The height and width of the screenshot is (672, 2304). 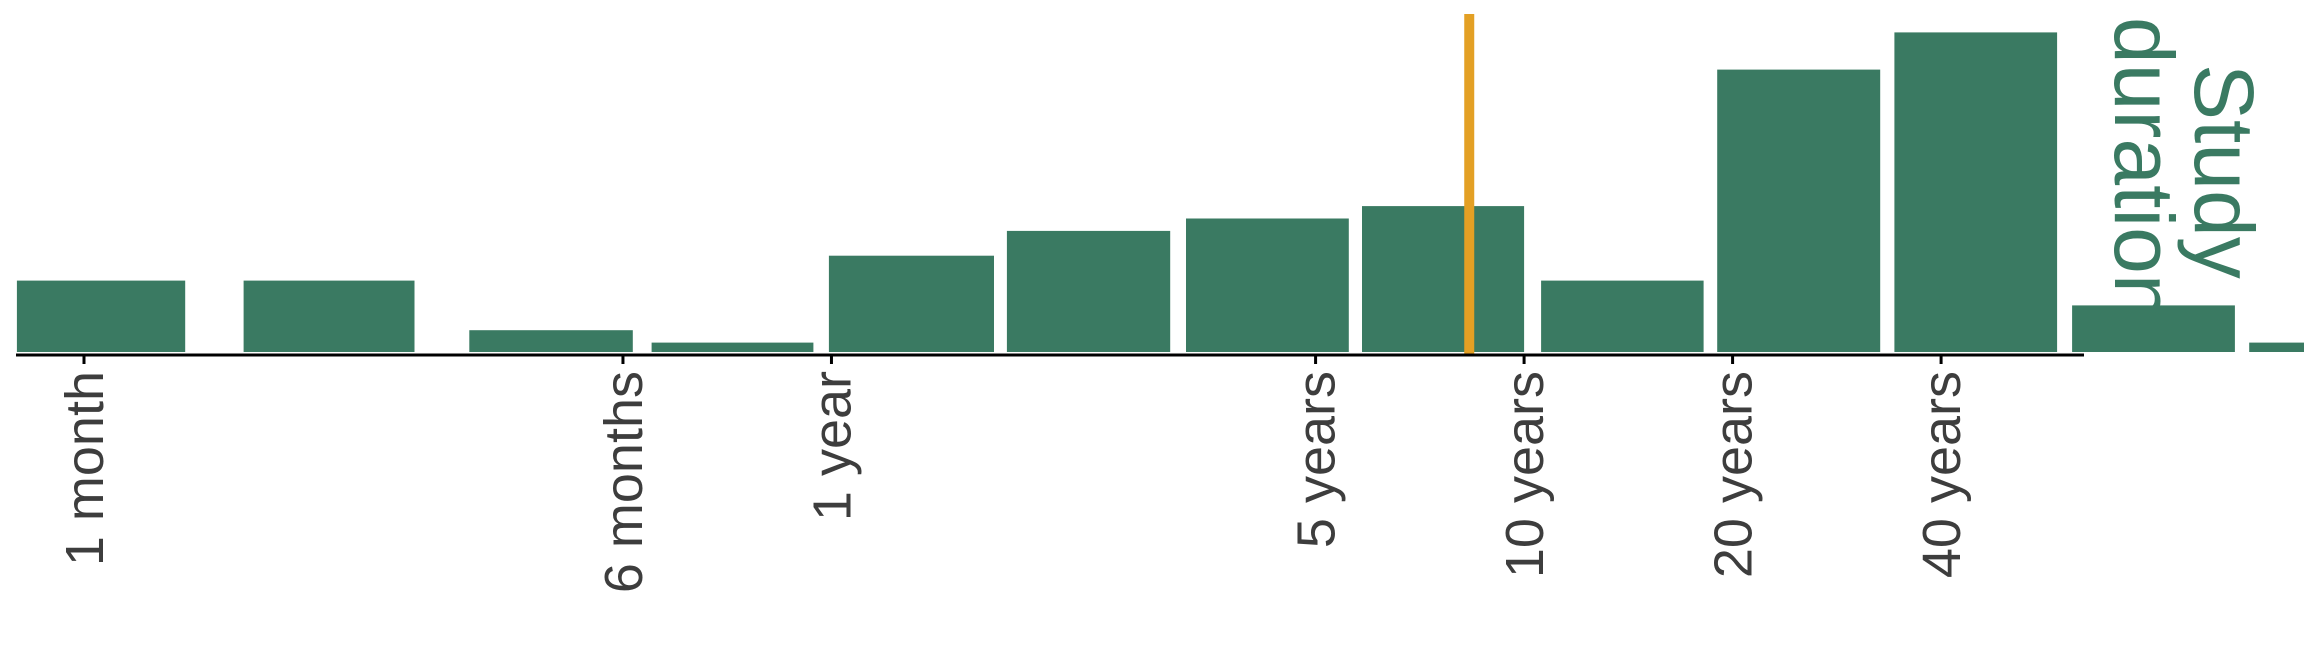 I want to click on x-tick-label-2: 6 months, so click(x=624, y=482).